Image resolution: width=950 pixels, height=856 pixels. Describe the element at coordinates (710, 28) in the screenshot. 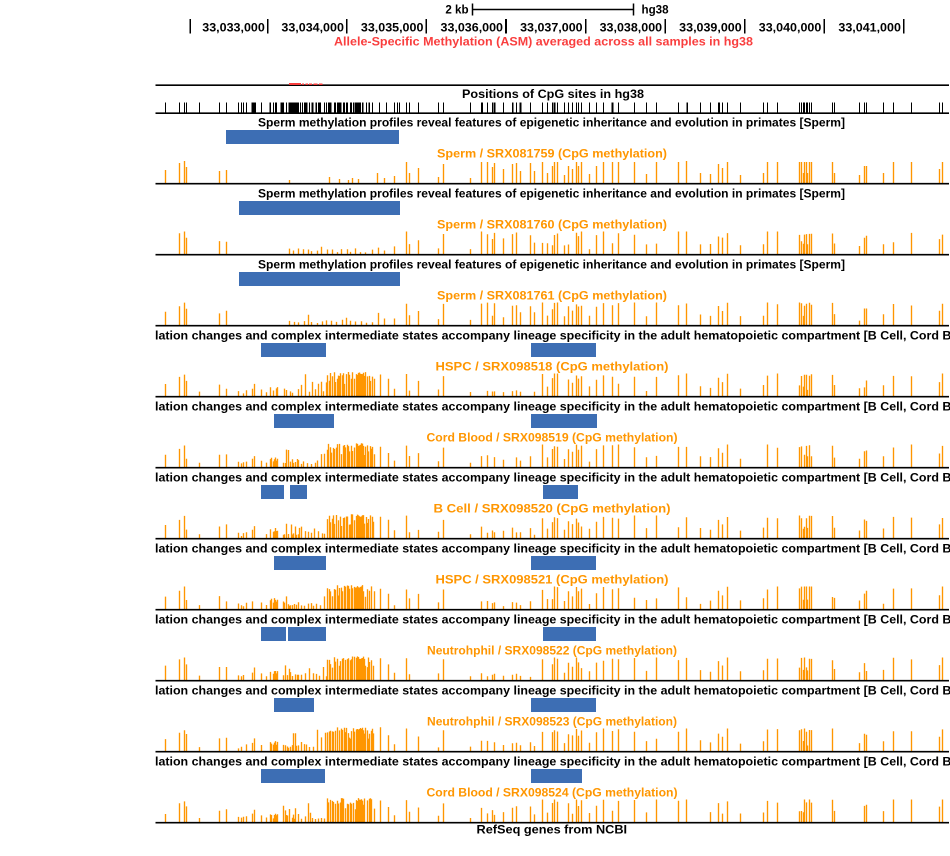

I see `svg-text: 33,039,000` at that location.